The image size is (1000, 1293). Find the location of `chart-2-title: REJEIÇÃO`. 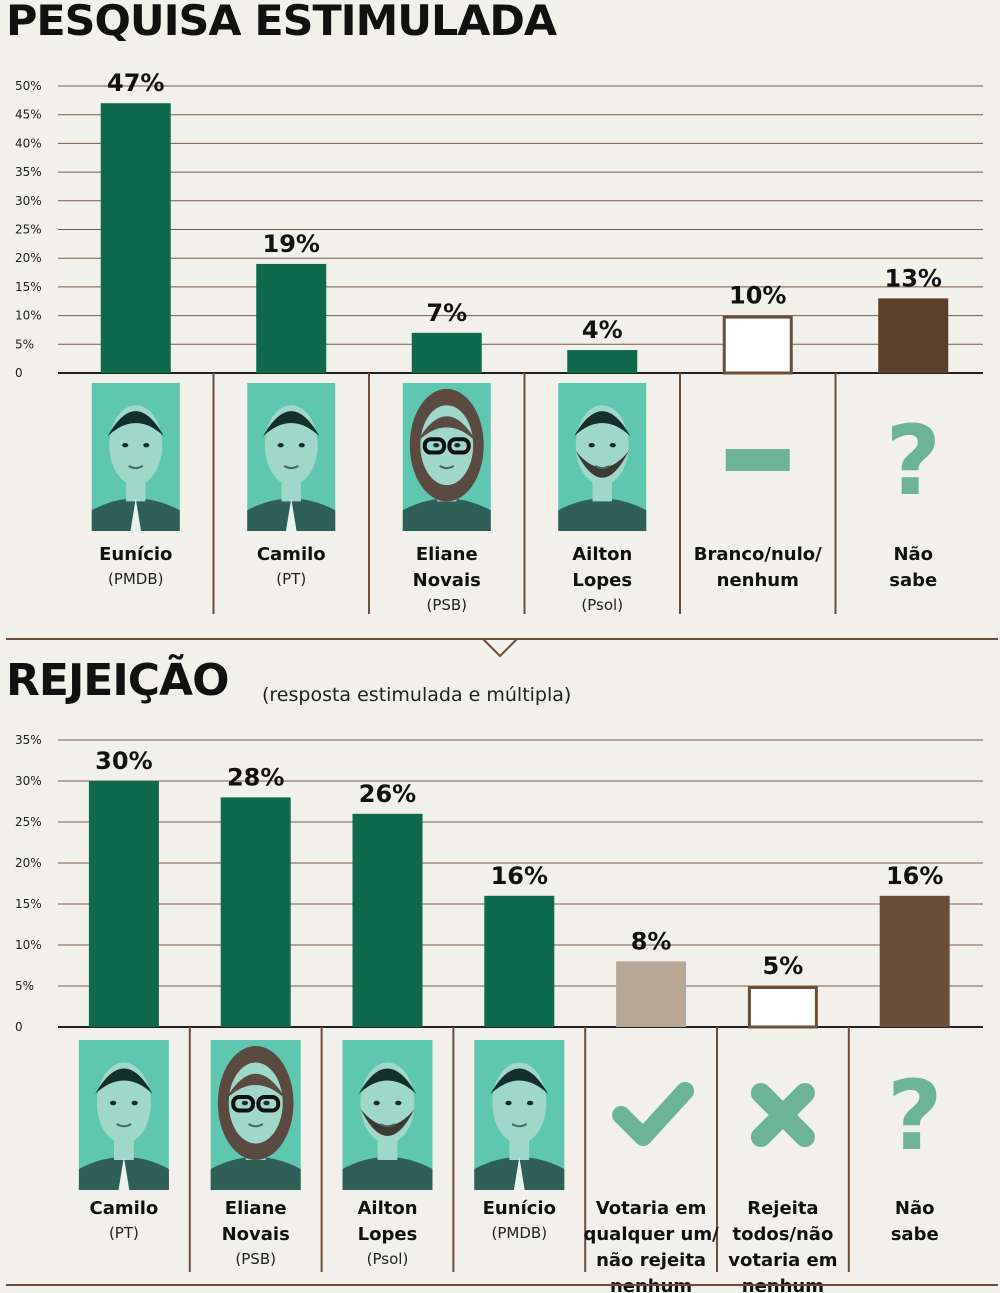

chart-2-title: REJEIÇÃO is located at coordinates (117, 680).